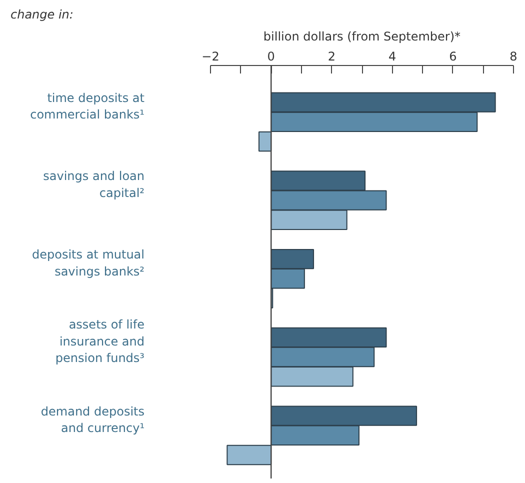 The height and width of the screenshot is (483, 525). What do you see at coordinates (514, 57) in the screenshot?
I see `x-tick-label: 8` at bounding box center [514, 57].